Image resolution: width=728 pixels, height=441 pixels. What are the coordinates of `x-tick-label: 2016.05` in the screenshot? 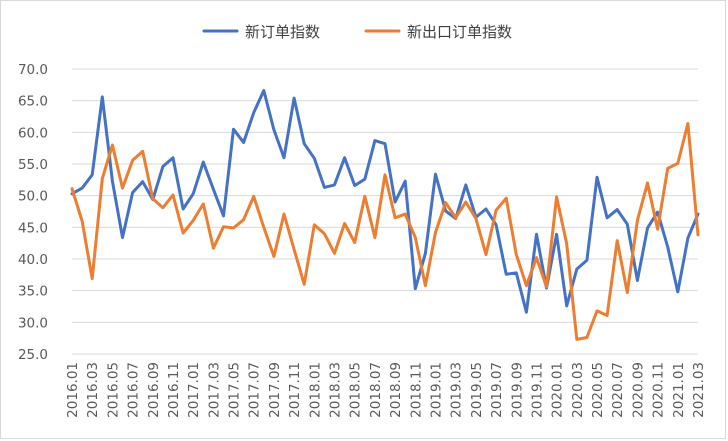 It's located at (113, 390).